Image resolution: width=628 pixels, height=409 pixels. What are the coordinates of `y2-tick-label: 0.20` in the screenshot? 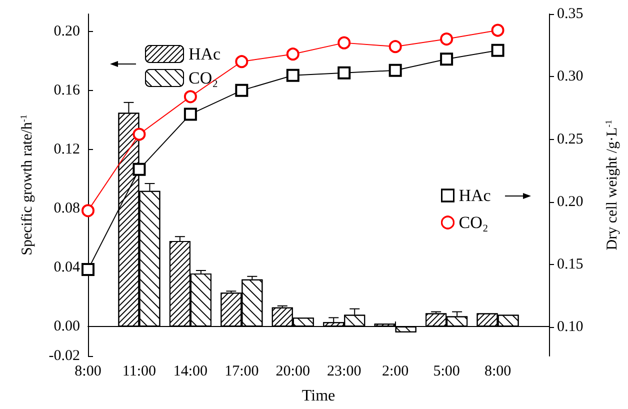 It's located at (570, 202).